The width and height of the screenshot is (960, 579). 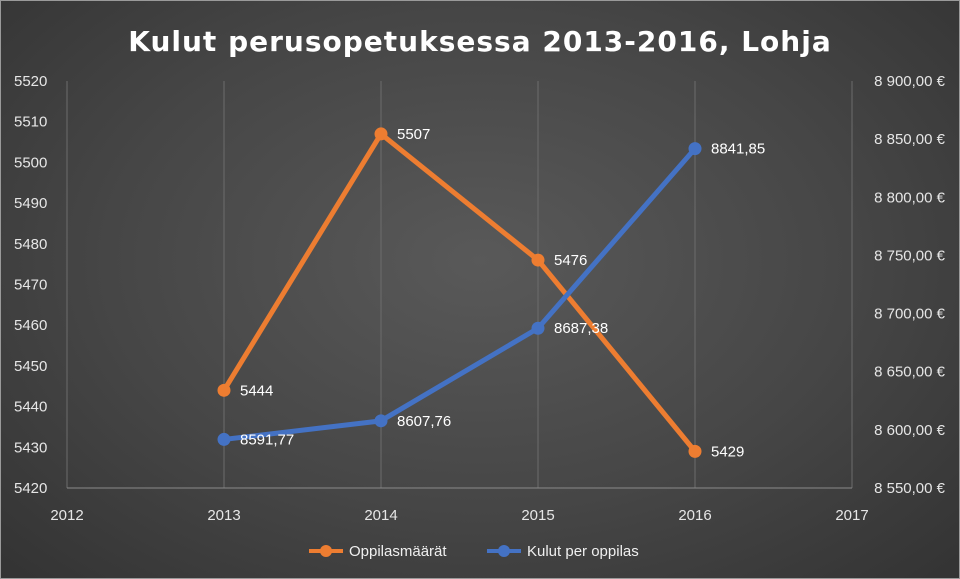 I want to click on data-label-series-2: 8591,77, so click(x=267, y=439).